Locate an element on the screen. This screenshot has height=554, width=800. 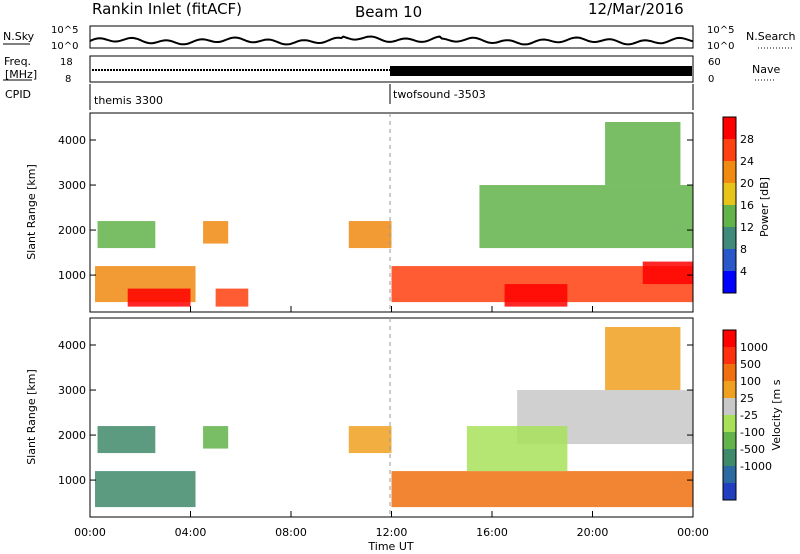
velocity-colorbar-tick: 500 is located at coordinates (750, 364).